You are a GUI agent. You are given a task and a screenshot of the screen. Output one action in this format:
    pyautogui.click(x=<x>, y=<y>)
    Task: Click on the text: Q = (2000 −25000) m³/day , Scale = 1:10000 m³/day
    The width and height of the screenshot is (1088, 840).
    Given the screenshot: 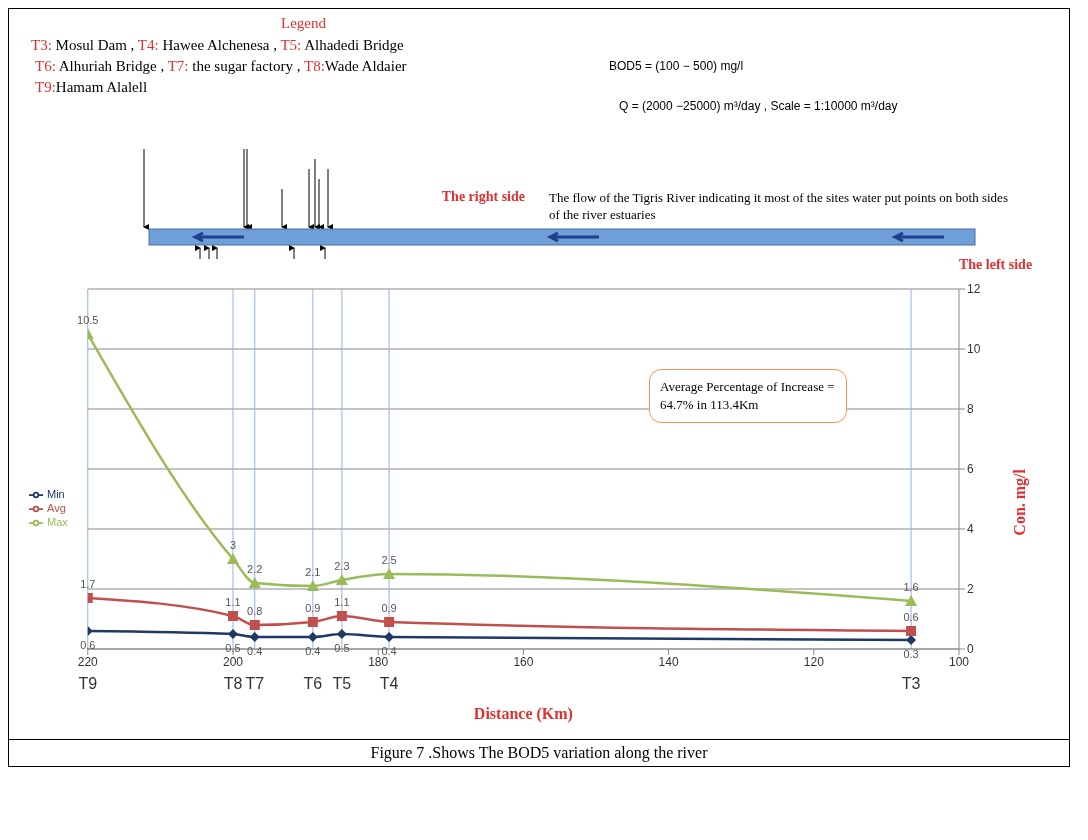 What is the action you would take?
    pyautogui.click(x=758, y=106)
    